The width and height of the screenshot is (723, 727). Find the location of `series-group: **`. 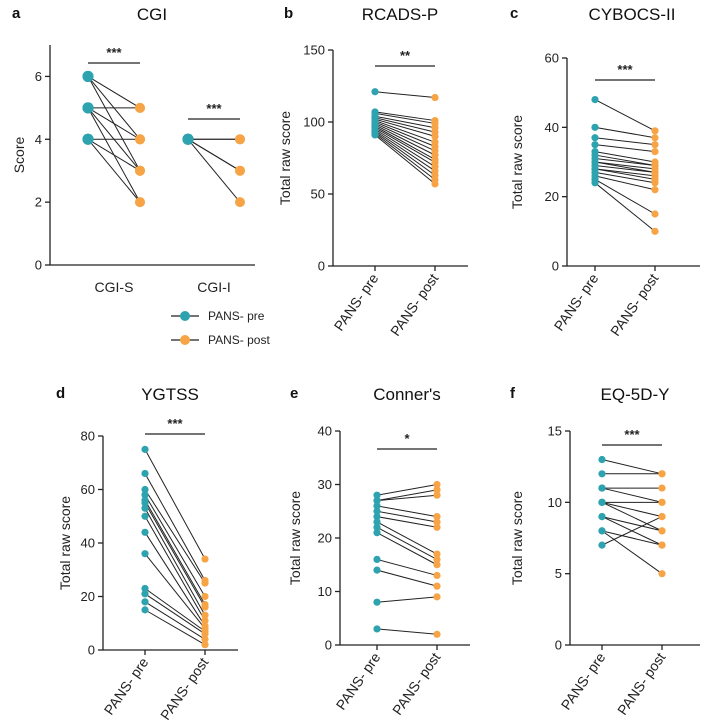

series-group: ** is located at coordinates (405, 118).